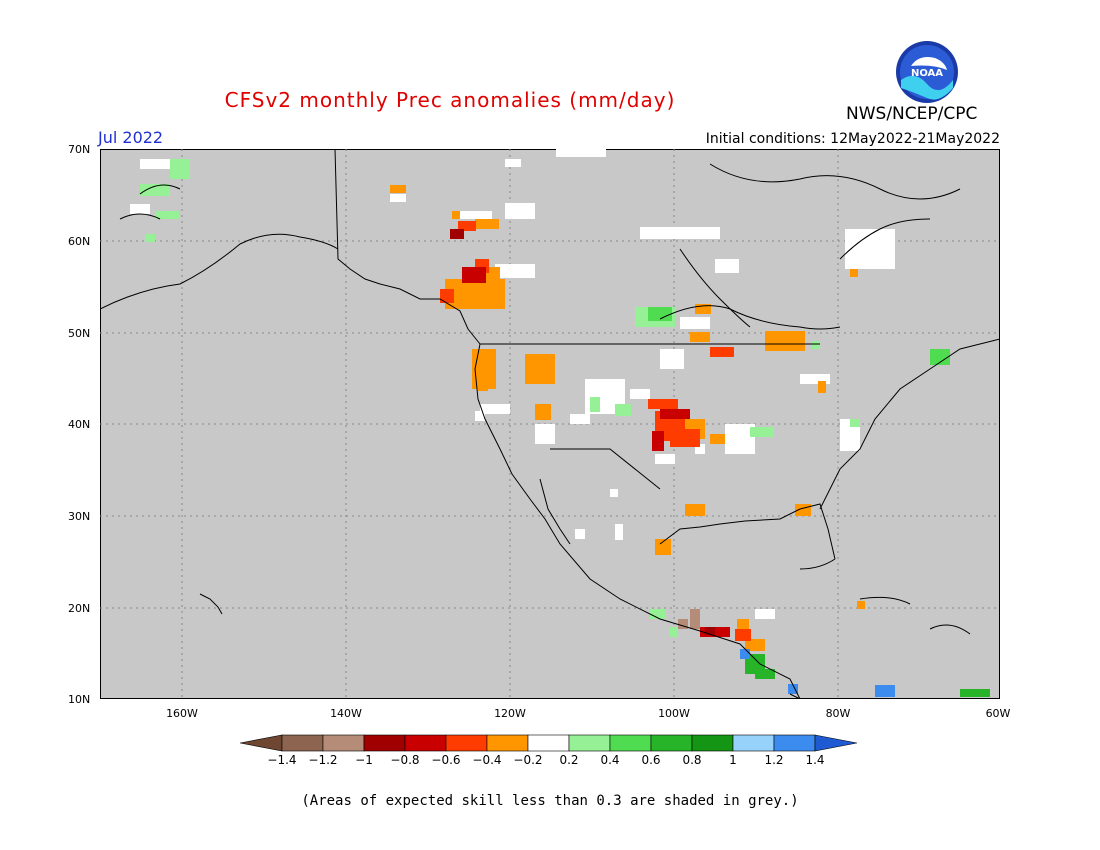  Describe the element at coordinates (182, 713) in the screenshot. I see `lon-label: 160W` at that location.